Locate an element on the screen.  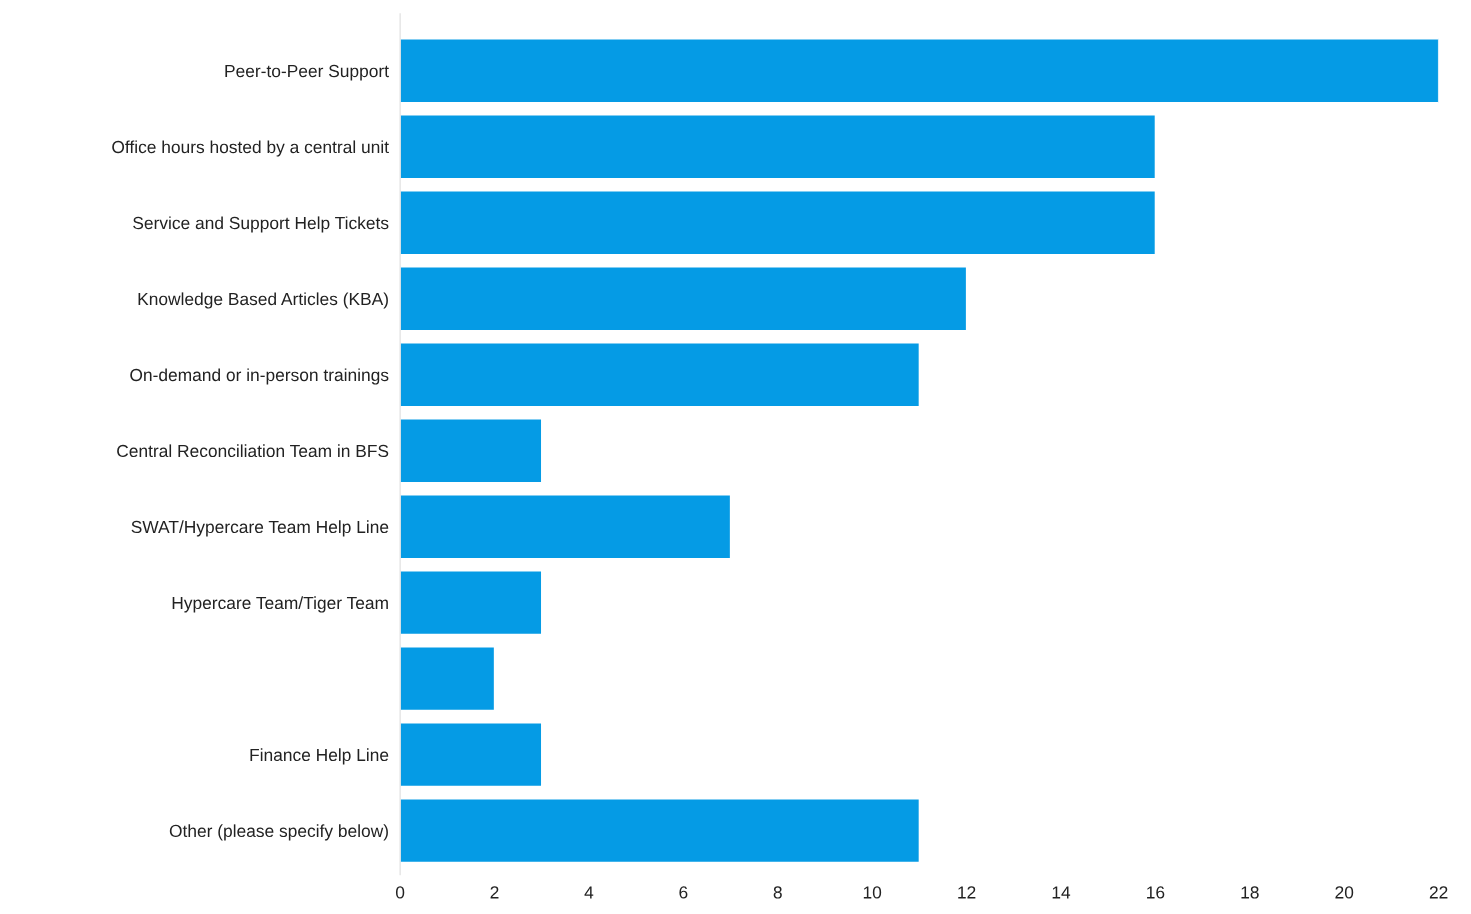
x-tick-label: 22 is located at coordinates (1438, 892).